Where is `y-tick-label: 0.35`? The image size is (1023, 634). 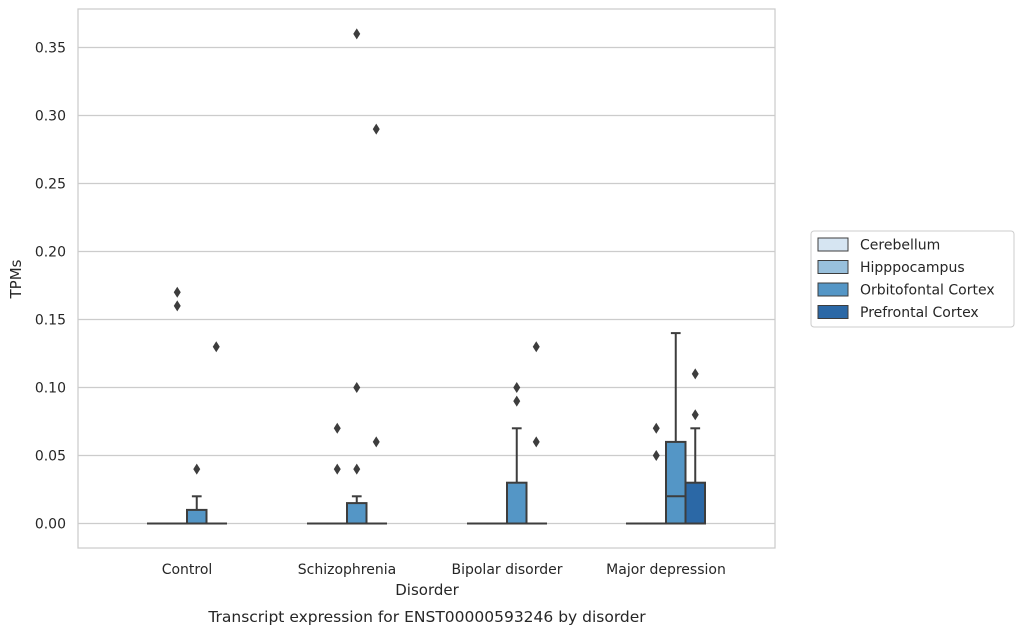
y-tick-label: 0.35 is located at coordinates (50, 49).